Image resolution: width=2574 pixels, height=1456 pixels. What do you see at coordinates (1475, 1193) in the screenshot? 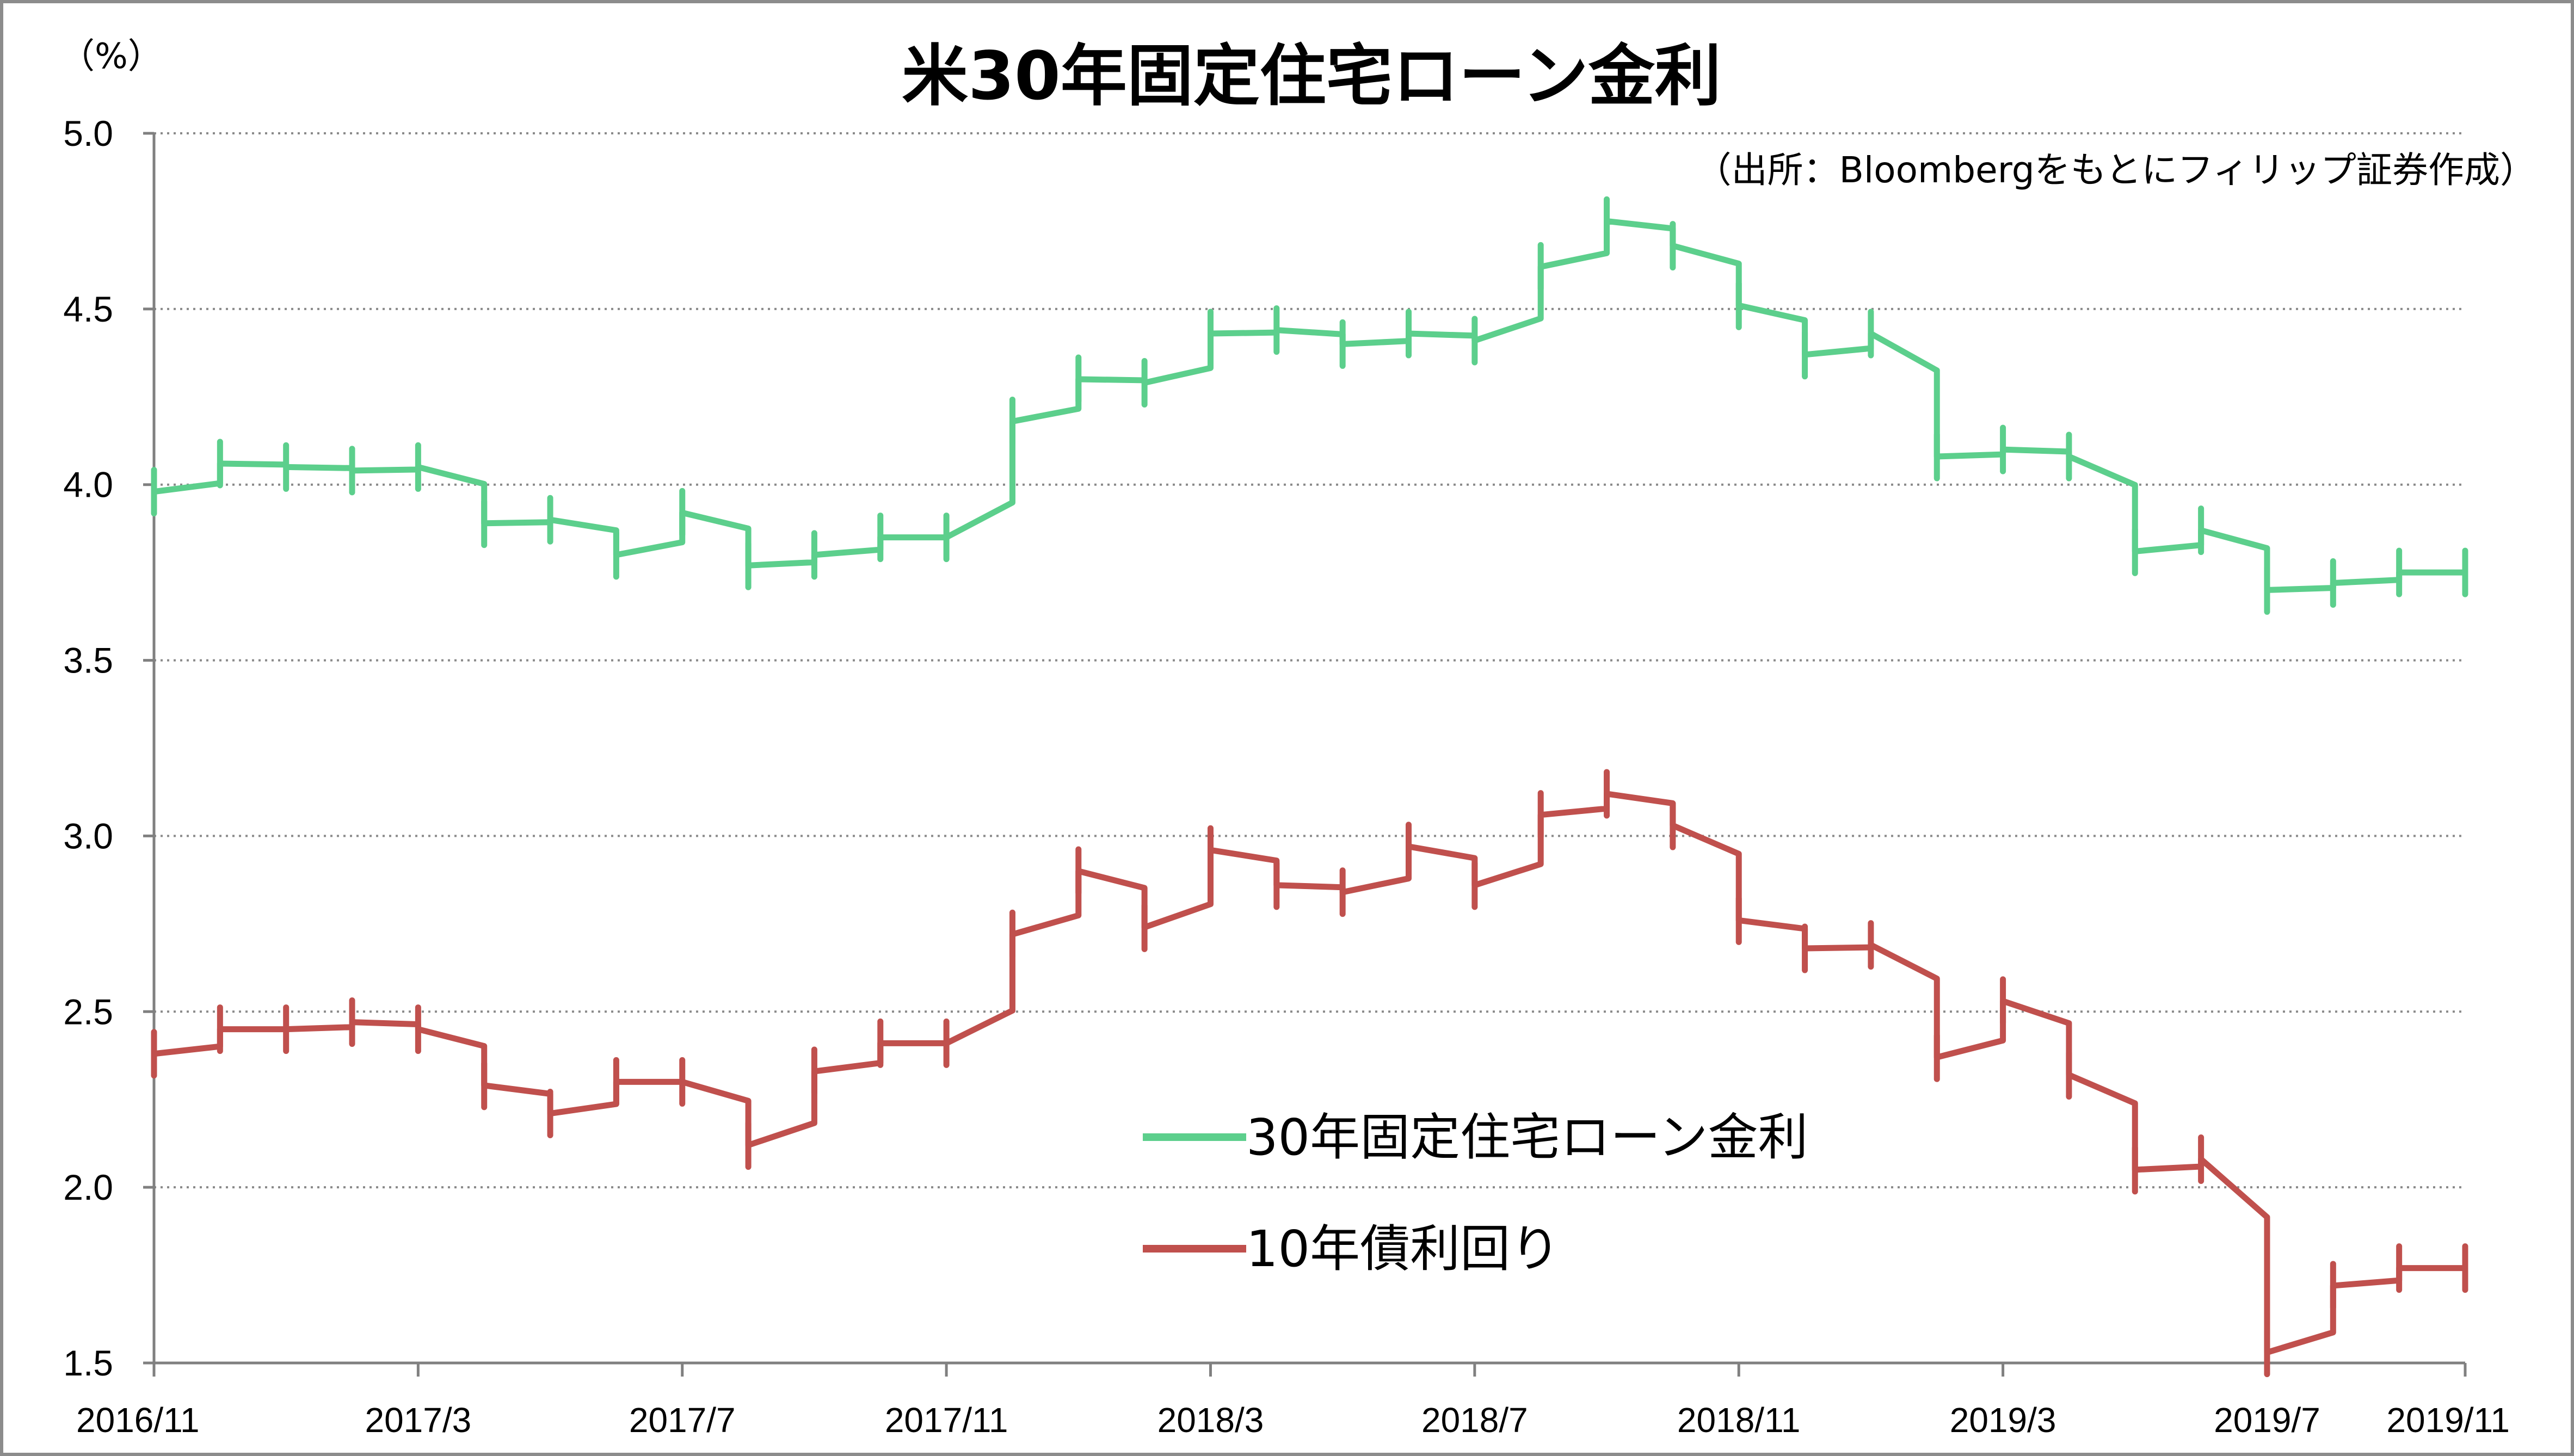
I see `legend: 30年固定住宅ローン金利 10年債利回り` at bounding box center [1475, 1193].